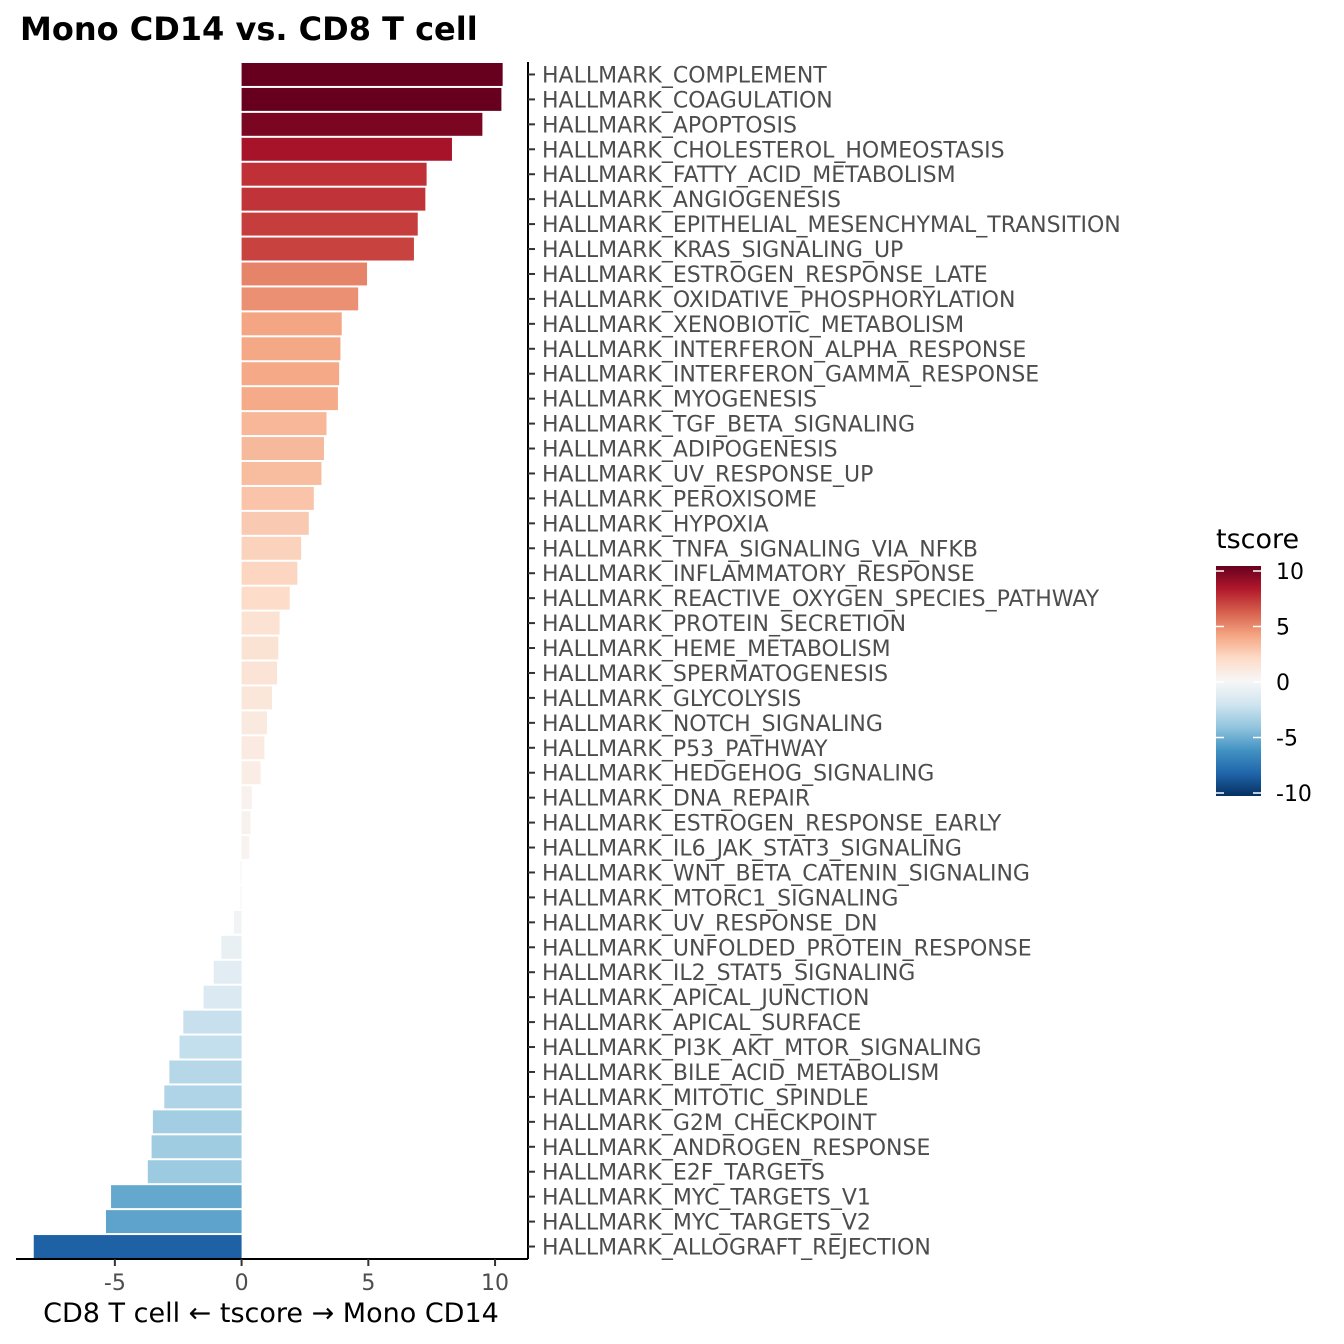  I want to click on bar-hallmark-epithelial-mesenchymal-transition, so click(329, 224).